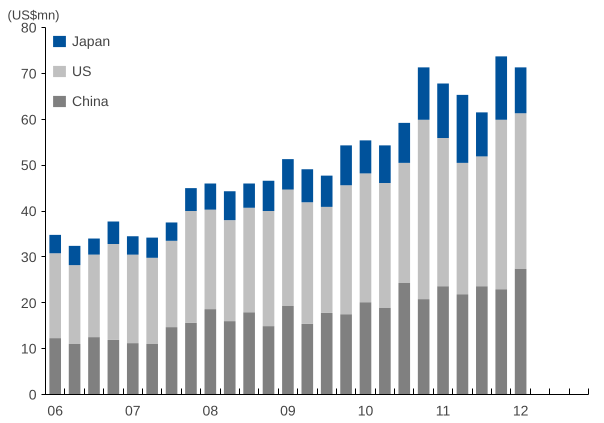 Image resolution: width=604 pixels, height=423 pixels. Describe the element at coordinates (28, 256) in the screenshot. I see `y-tick-label: 30` at that location.